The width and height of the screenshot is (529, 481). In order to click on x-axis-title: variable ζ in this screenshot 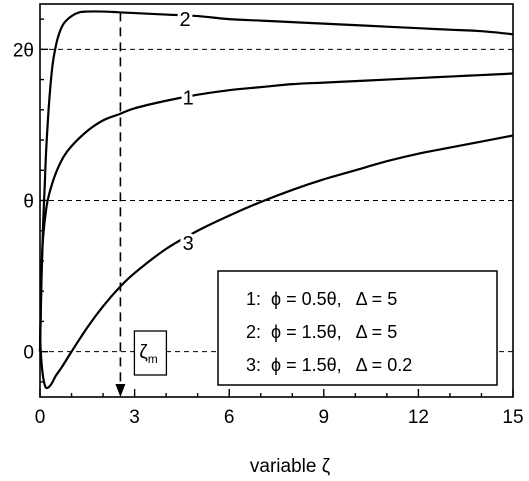, I will do `click(290, 466)`.